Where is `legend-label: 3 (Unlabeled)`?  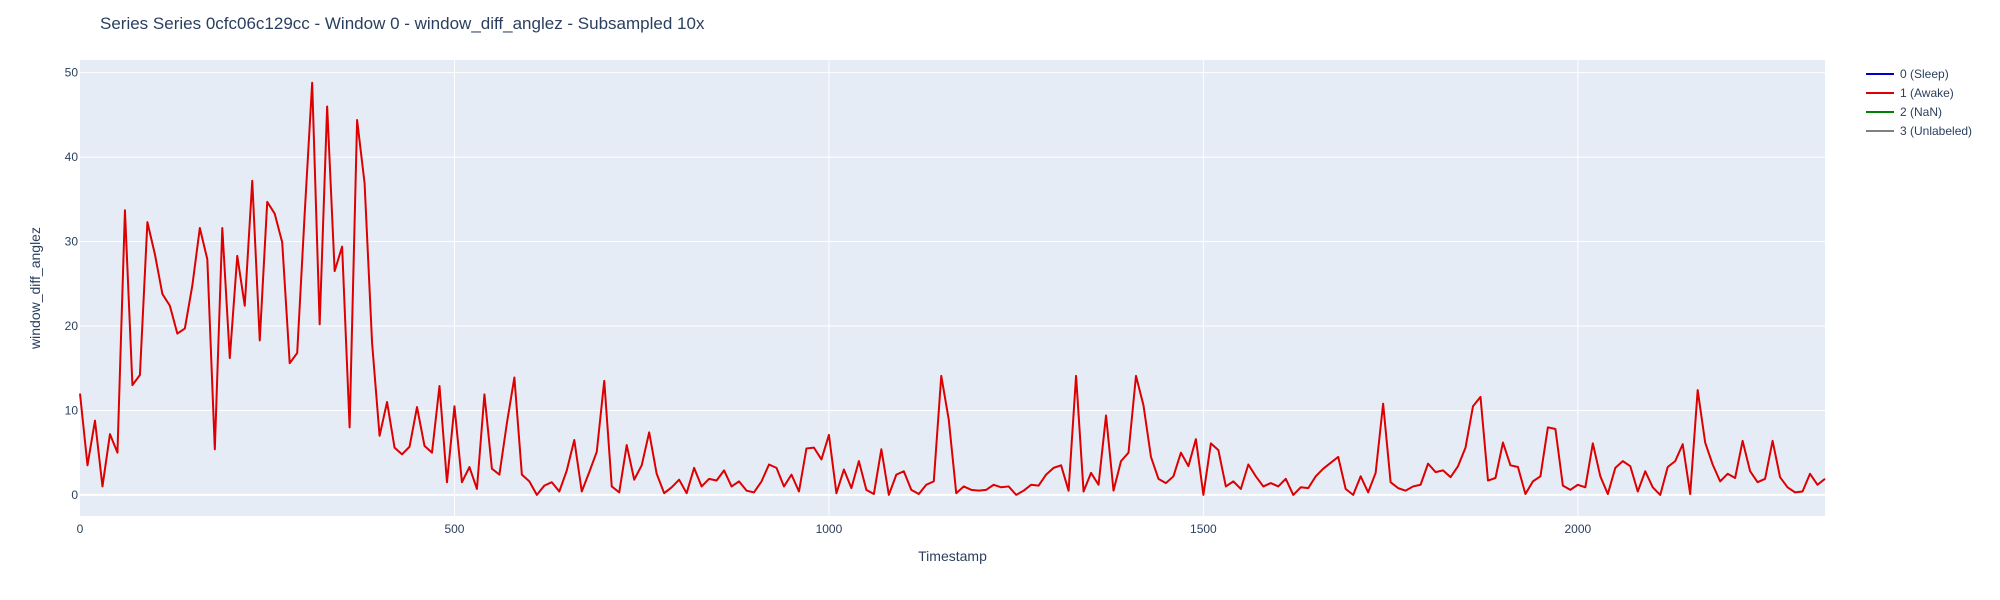
legend-label: 3 (Unlabeled) is located at coordinates (1936, 131).